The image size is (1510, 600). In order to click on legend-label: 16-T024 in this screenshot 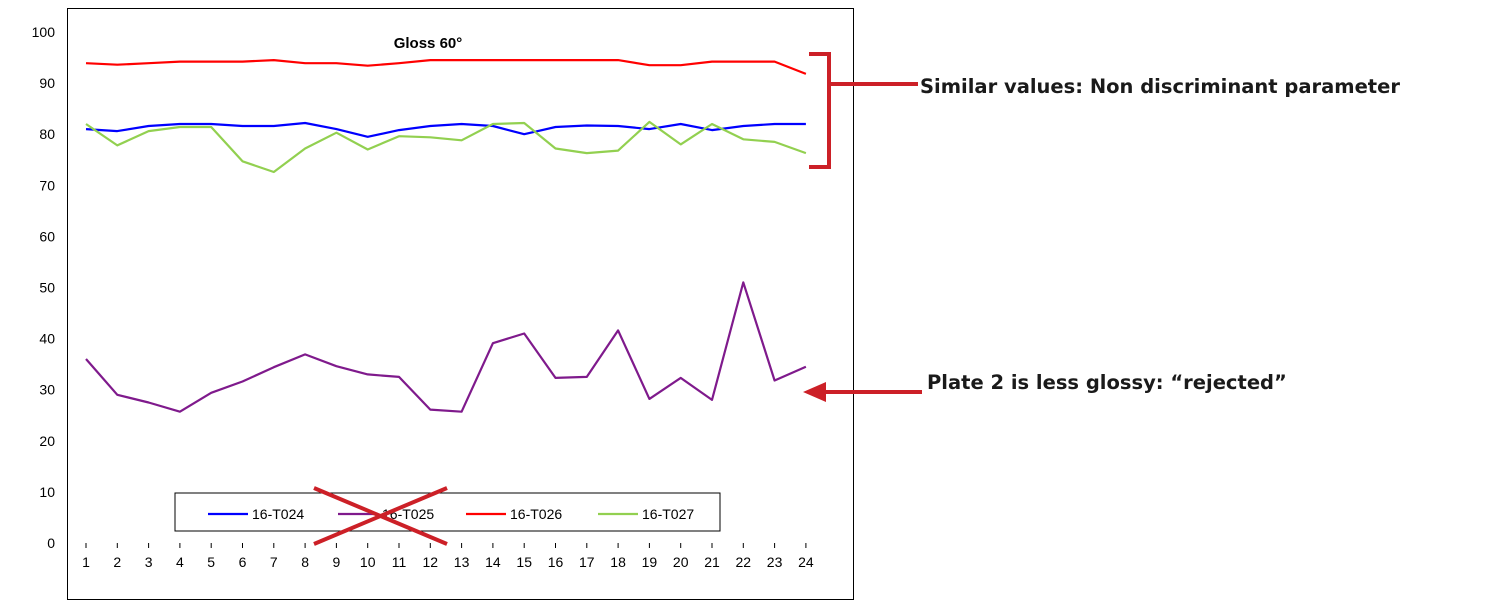, I will do `click(278, 514)`.